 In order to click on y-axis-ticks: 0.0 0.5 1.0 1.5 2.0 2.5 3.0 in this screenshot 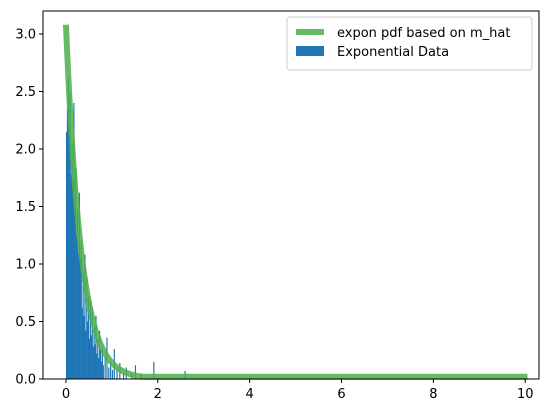, I will do `click(29, 208)`.